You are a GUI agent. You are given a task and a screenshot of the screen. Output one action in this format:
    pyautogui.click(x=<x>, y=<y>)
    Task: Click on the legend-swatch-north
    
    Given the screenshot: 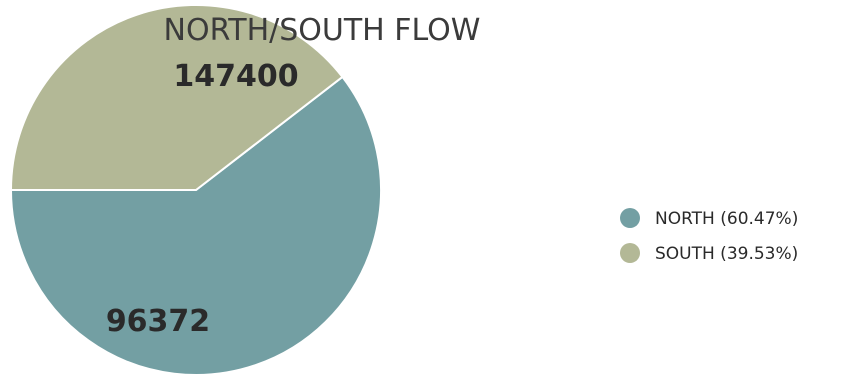 What is the action you would take?
    pyautogui.click(x=630, y=218)
    